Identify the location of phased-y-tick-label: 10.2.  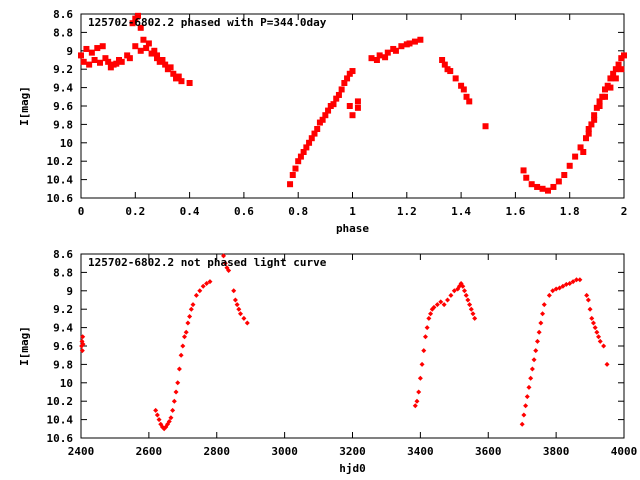
(60, 161).